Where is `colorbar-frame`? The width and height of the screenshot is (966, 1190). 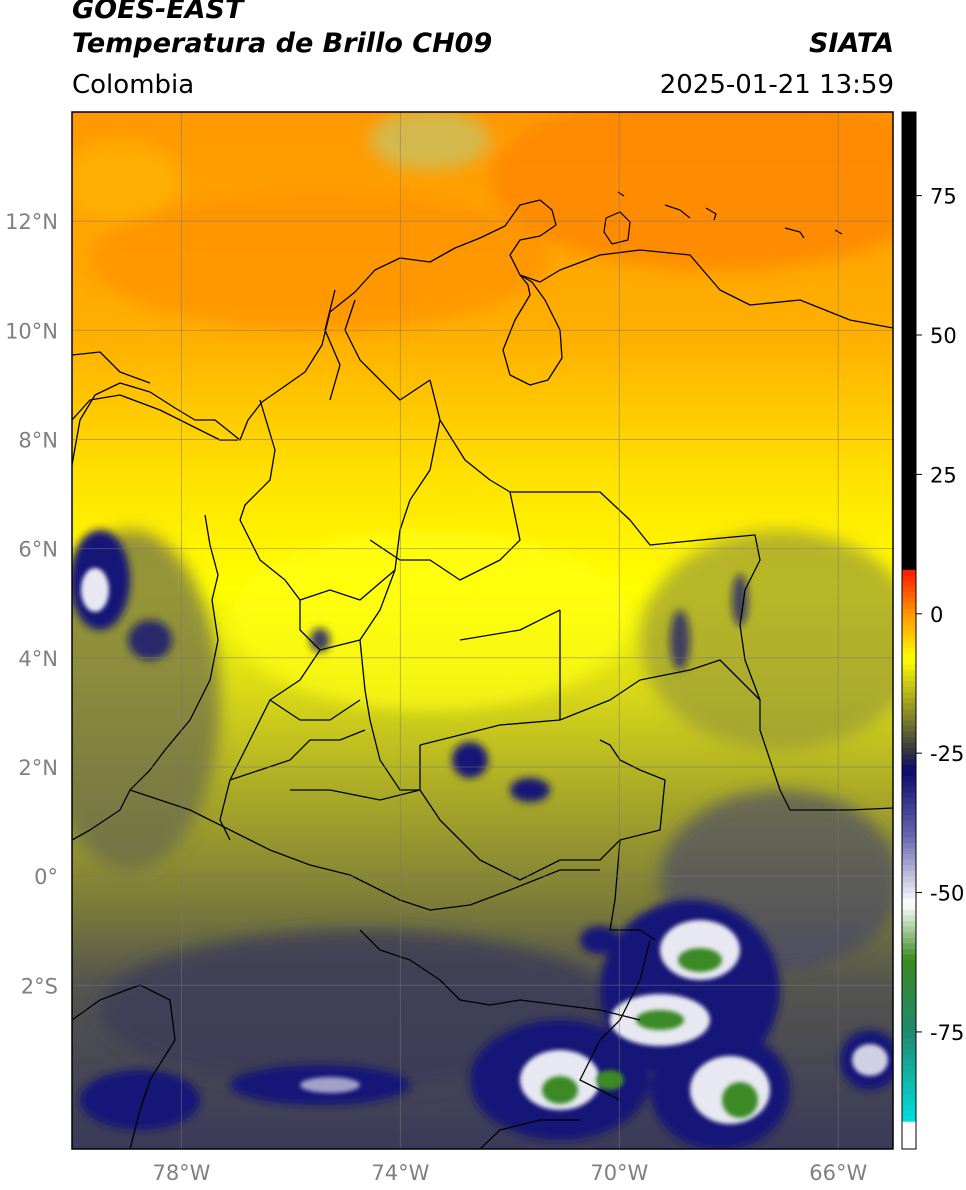 colorbar-frame is located at coordinates (909, 630).